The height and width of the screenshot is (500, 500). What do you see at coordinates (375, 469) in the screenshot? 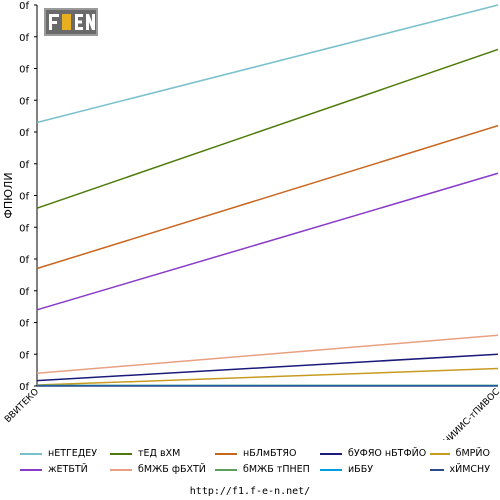
I see `legend-item: иББУ` at bounding box center [375, 469].